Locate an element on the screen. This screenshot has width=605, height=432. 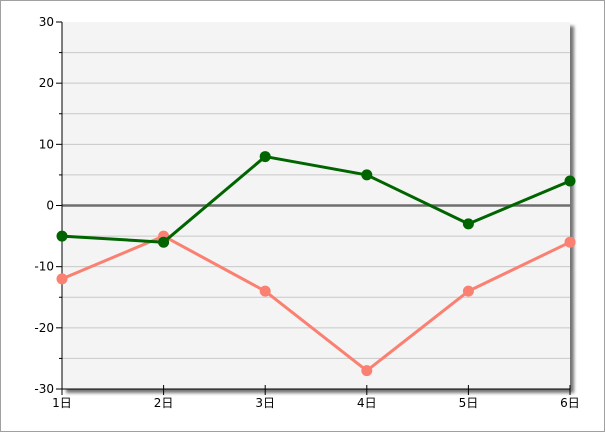
y-tick-label: 10 is located at coordinates (46, 144).